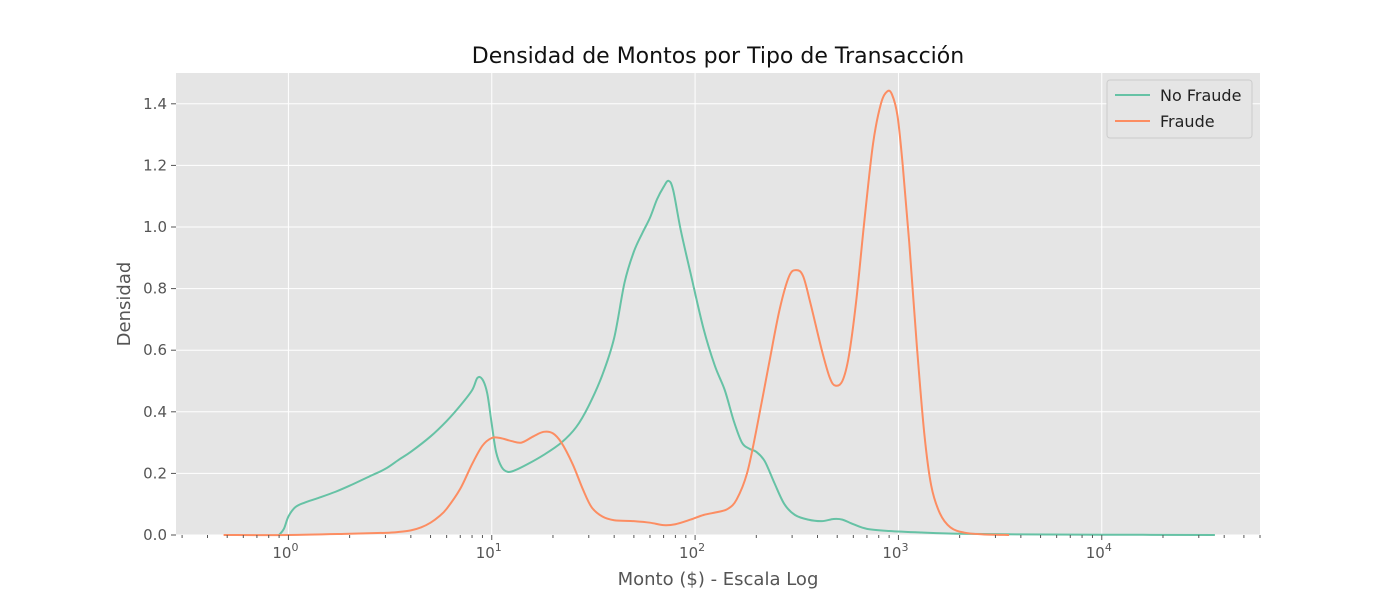  What do you see at coordinates (1200, 95) in the screenshot?
I see `legend-label-no-fraude: No Fraude` at bounding box center [1200, 95].